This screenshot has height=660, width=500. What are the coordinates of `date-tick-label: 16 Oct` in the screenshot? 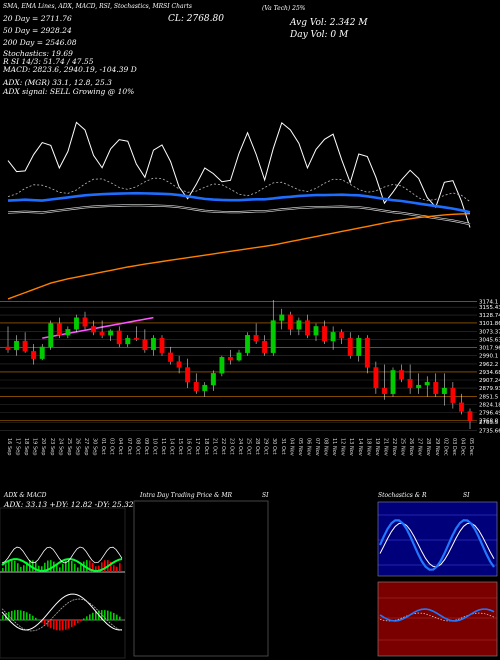 It's located at (189, 446).